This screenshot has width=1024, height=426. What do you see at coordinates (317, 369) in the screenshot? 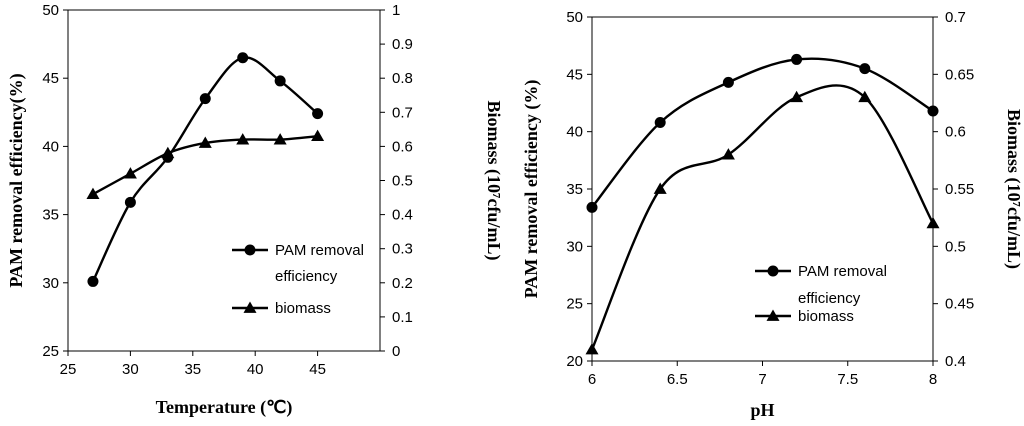
I see `x-tick-label: 45` at bounding box center [317, 369].